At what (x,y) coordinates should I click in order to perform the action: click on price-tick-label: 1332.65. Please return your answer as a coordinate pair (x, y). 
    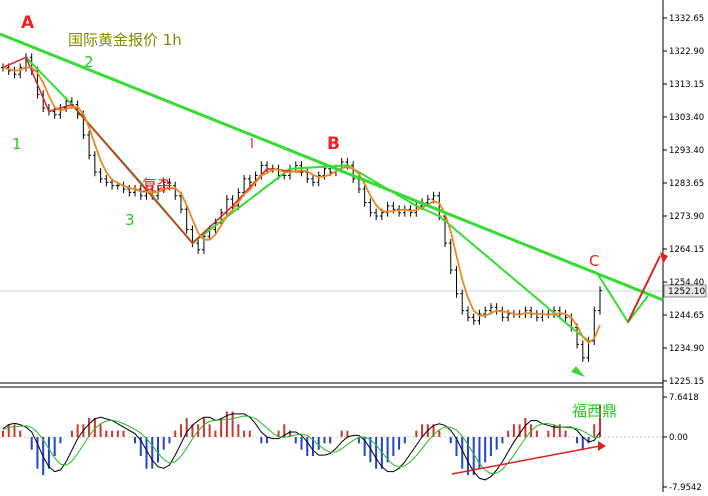
    Looking at the image, I should click on (686, 19).